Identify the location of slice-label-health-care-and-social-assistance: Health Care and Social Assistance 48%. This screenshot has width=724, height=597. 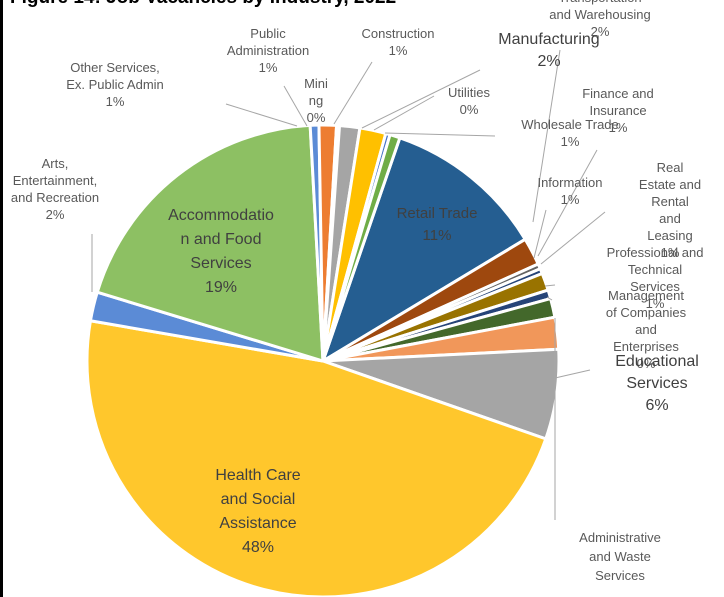
(257, 511).